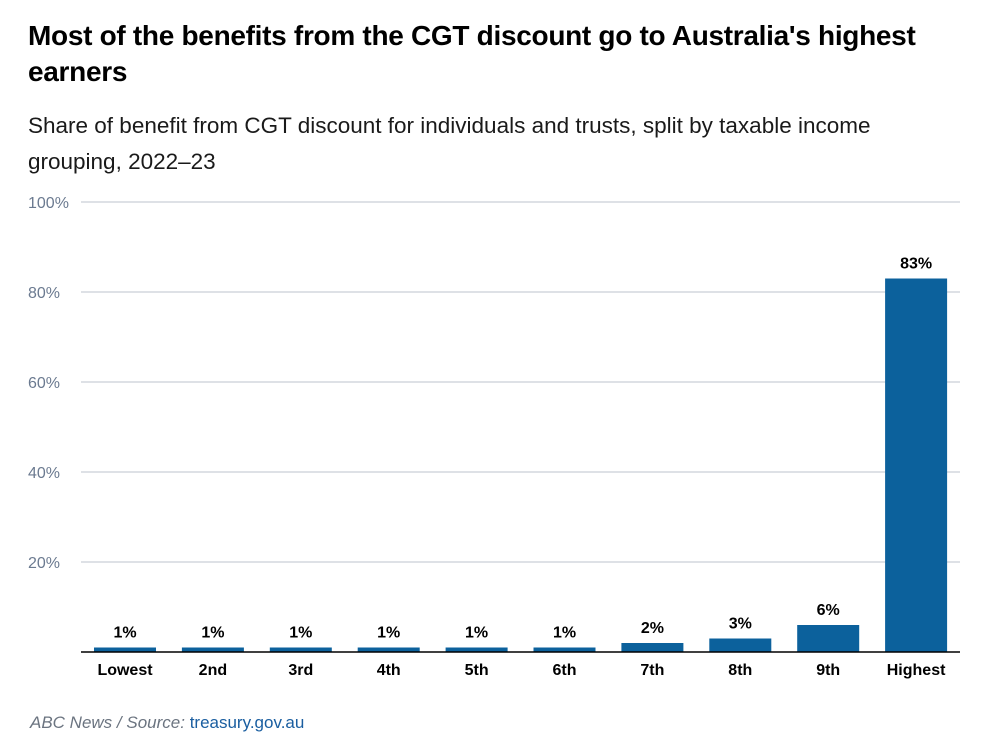 This screenshot has width=994, height=745. What do you see at coordinates (828, 610) in the screenshot?
I see `bar-value-label: 6%` at bounding box center [828, 610].